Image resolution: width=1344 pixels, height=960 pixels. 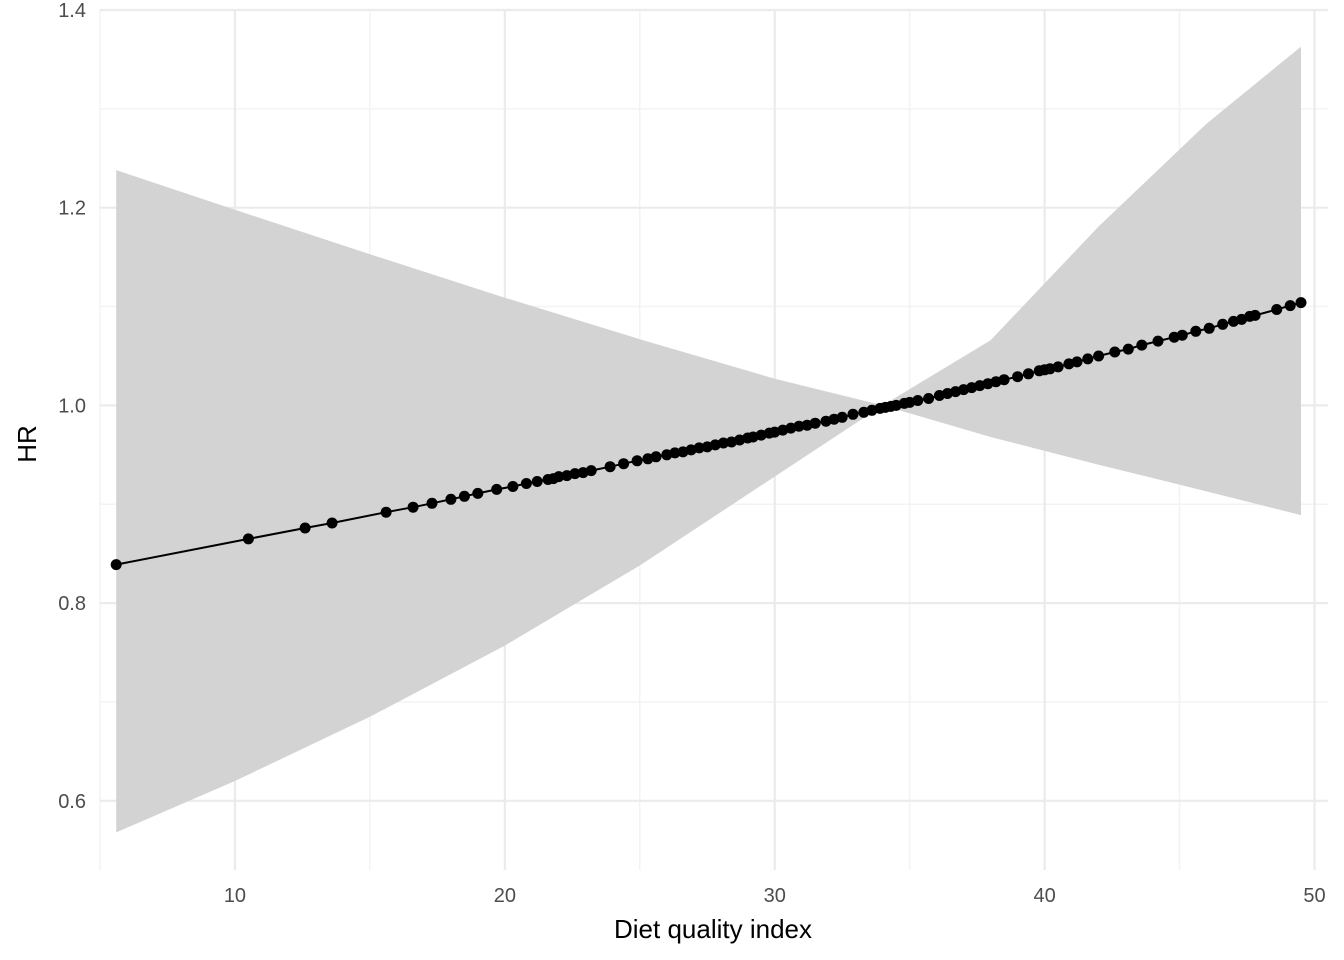 I want to click on x-axis-ticks: 10 20 30 40 50, so click(x=775, y=896).